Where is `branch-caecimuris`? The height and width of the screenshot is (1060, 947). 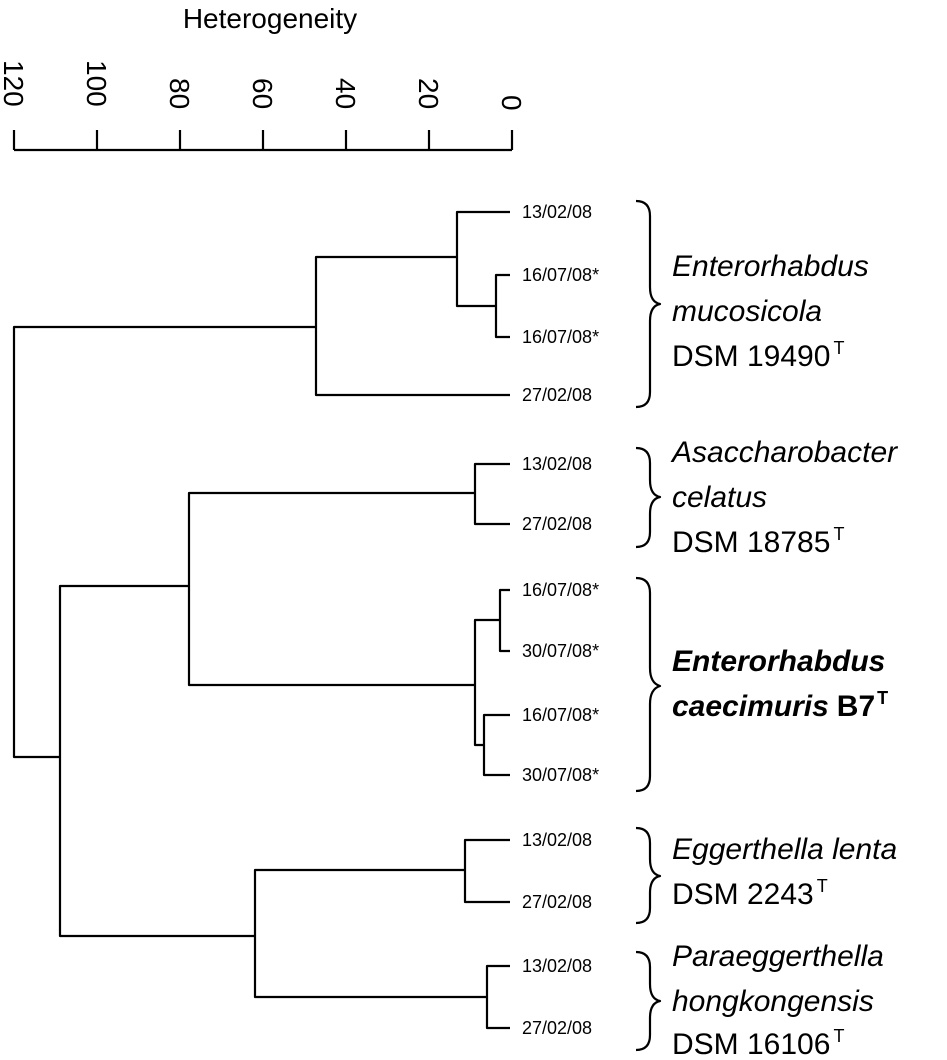 branch-caecimuris is located at coordinates (491, 682).